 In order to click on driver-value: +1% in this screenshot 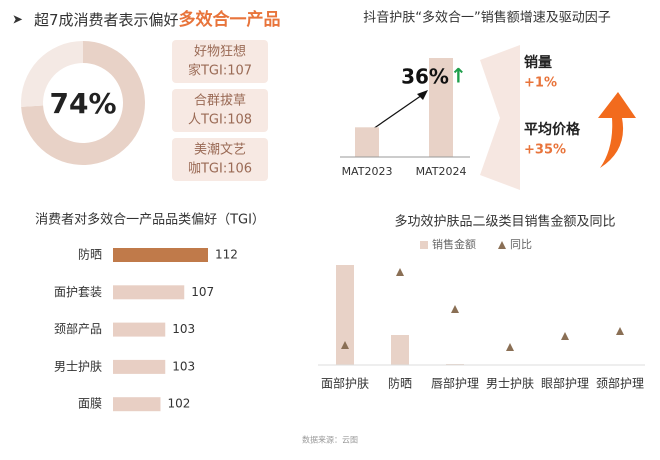, I will do `click(540, 83)`.